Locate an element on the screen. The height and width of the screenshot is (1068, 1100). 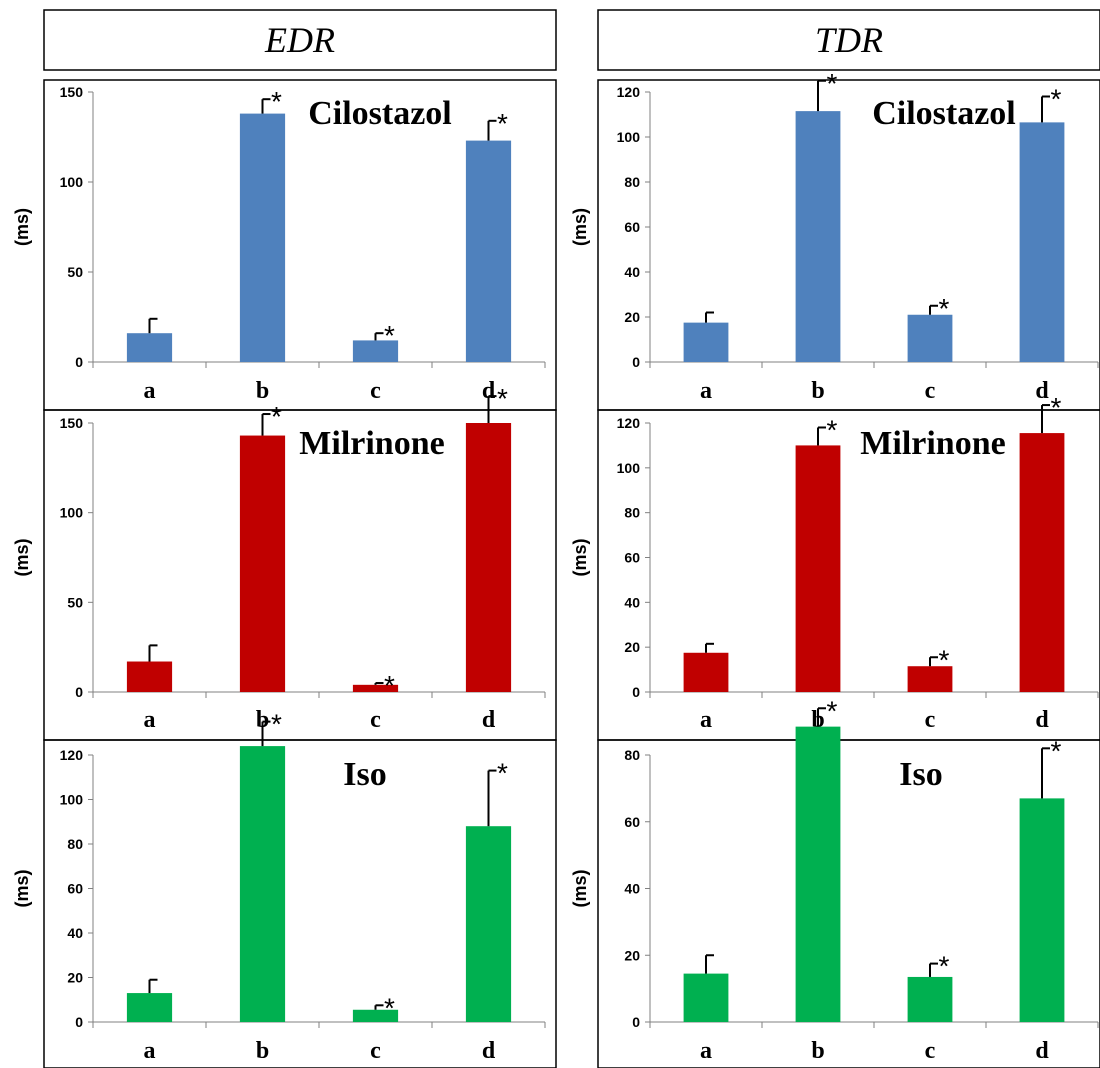
bar-c is located at coordinates (930, 999).